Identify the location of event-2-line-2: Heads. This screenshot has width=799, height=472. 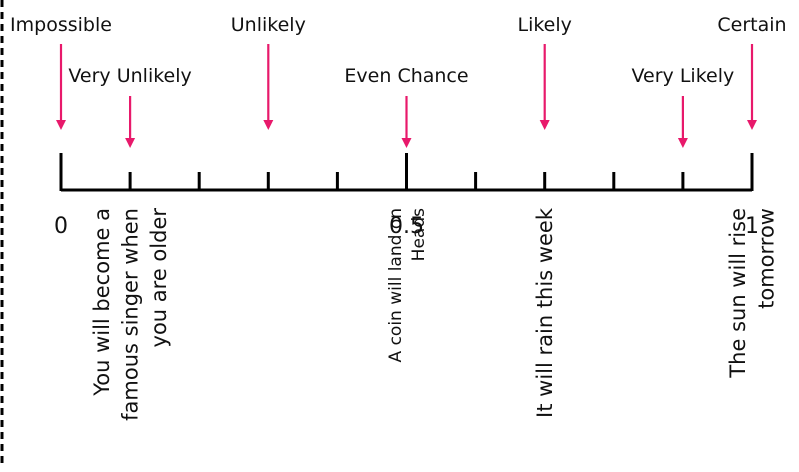
(419, 234).